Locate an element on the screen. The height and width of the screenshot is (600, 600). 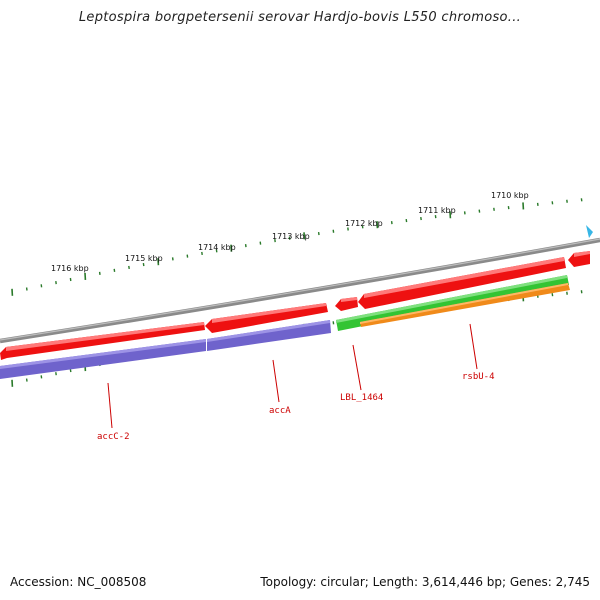
ruler-label-1713: 1713 kbp is located at coordinates (291, 236).